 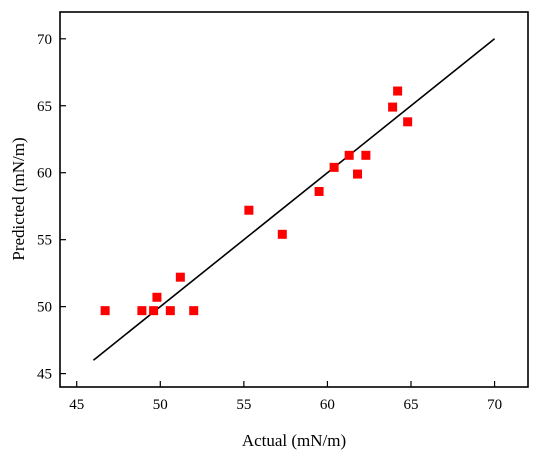 I want to click on y-axis-ticks: 45 50 55 60 65 70, so click(x=51, y=207).